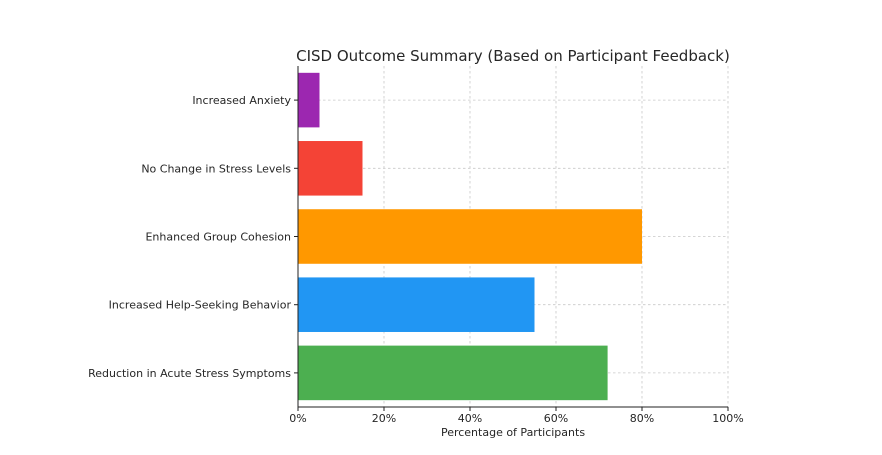 The height and width of the screenshot is (455, 882). I want to click on x-tick-label: 60%, so click(556, 418).